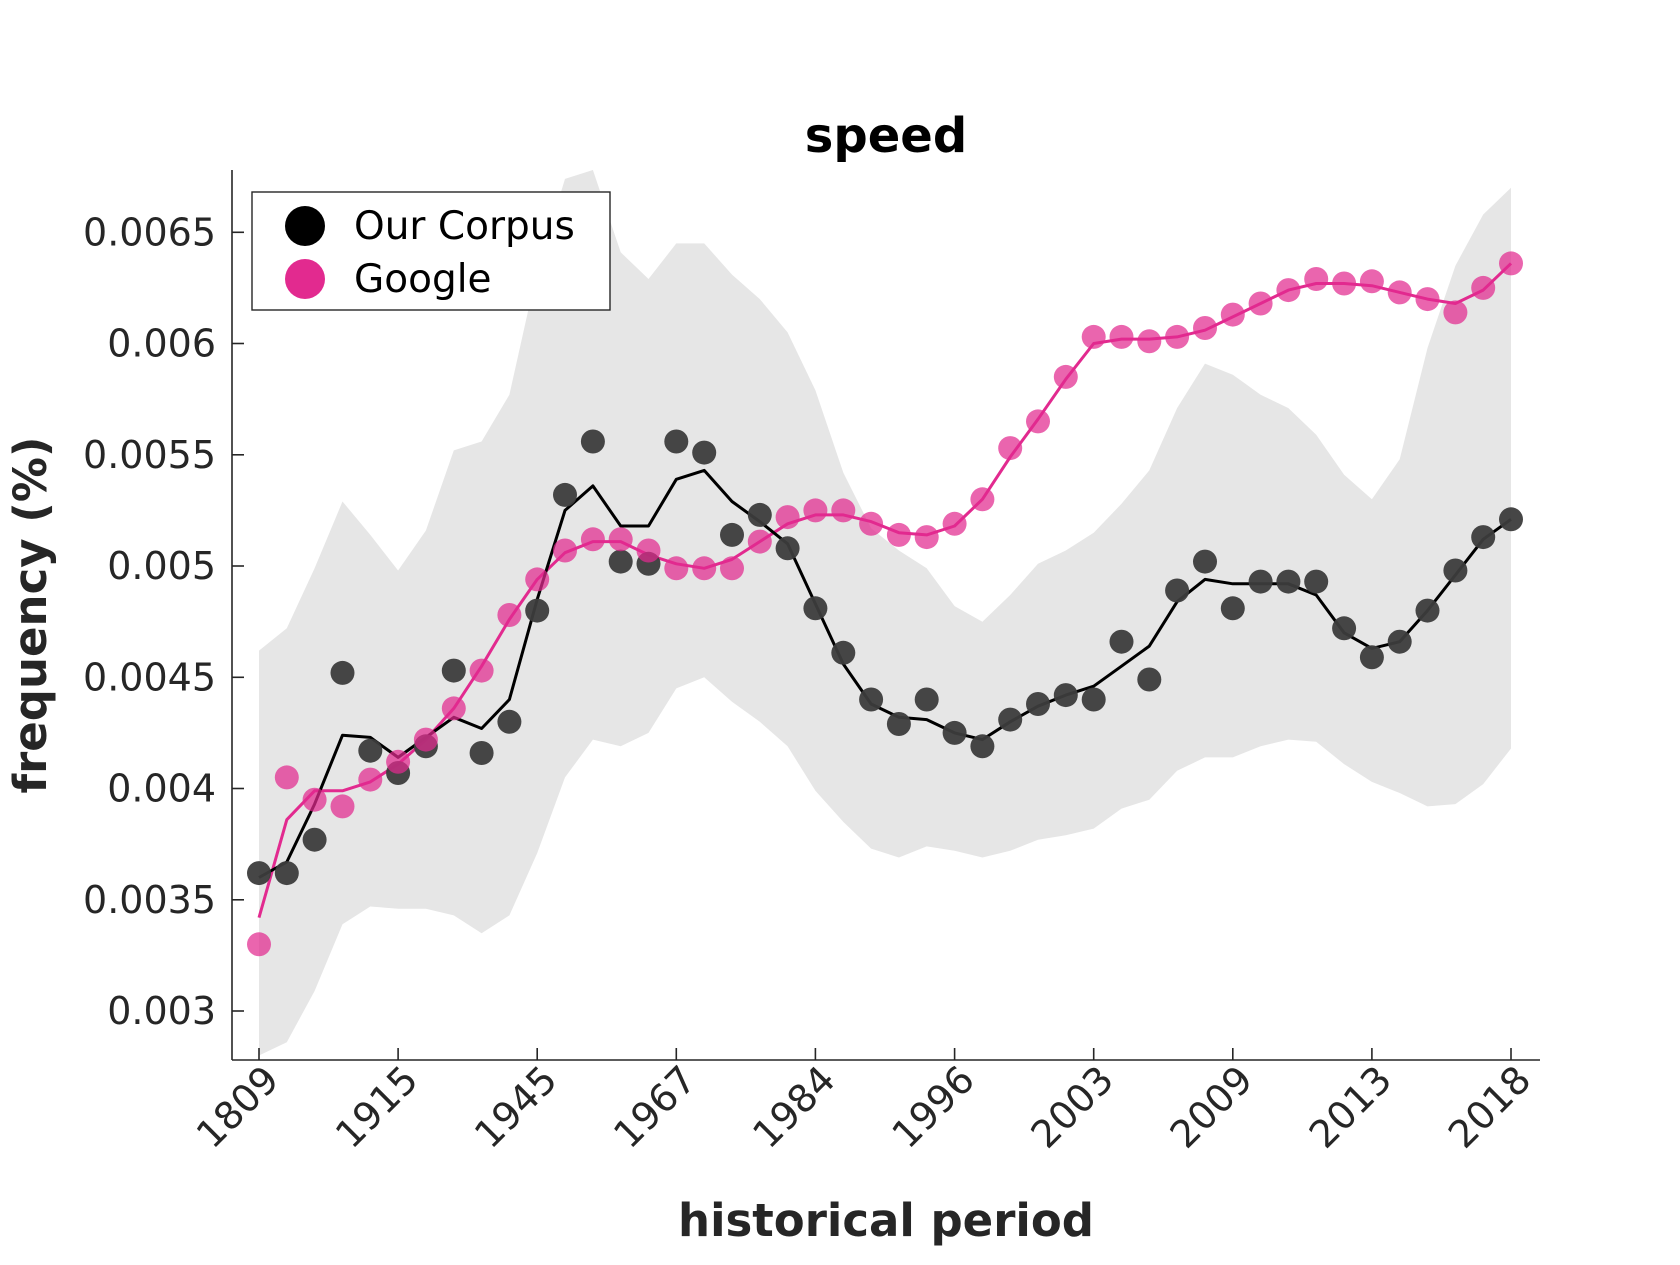 The image size is (1680, 1265). Describe the element at coordinates (1490, 1107) in the screenshot. I see `x-tick-label: 2018` at that location.